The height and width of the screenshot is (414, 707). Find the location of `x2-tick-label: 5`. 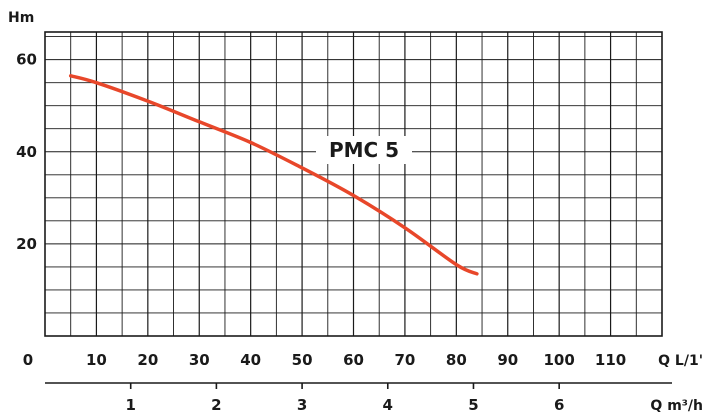

x2-tick-label: 5 is located at coordinates (473, 405).